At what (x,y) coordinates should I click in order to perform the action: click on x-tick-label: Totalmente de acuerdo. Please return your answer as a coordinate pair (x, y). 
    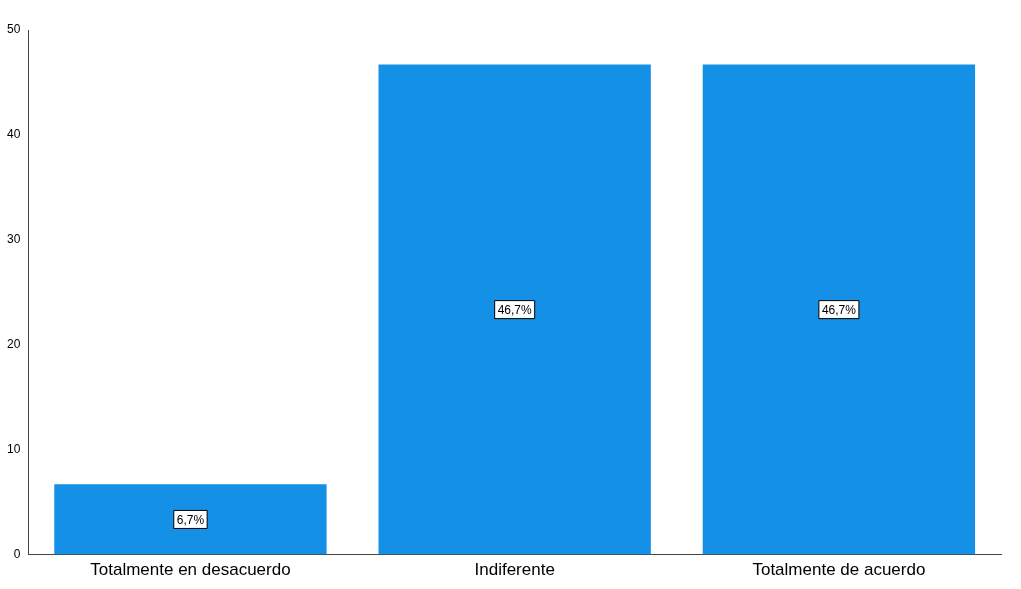
    Looking at the image, I should click on (839, 570).